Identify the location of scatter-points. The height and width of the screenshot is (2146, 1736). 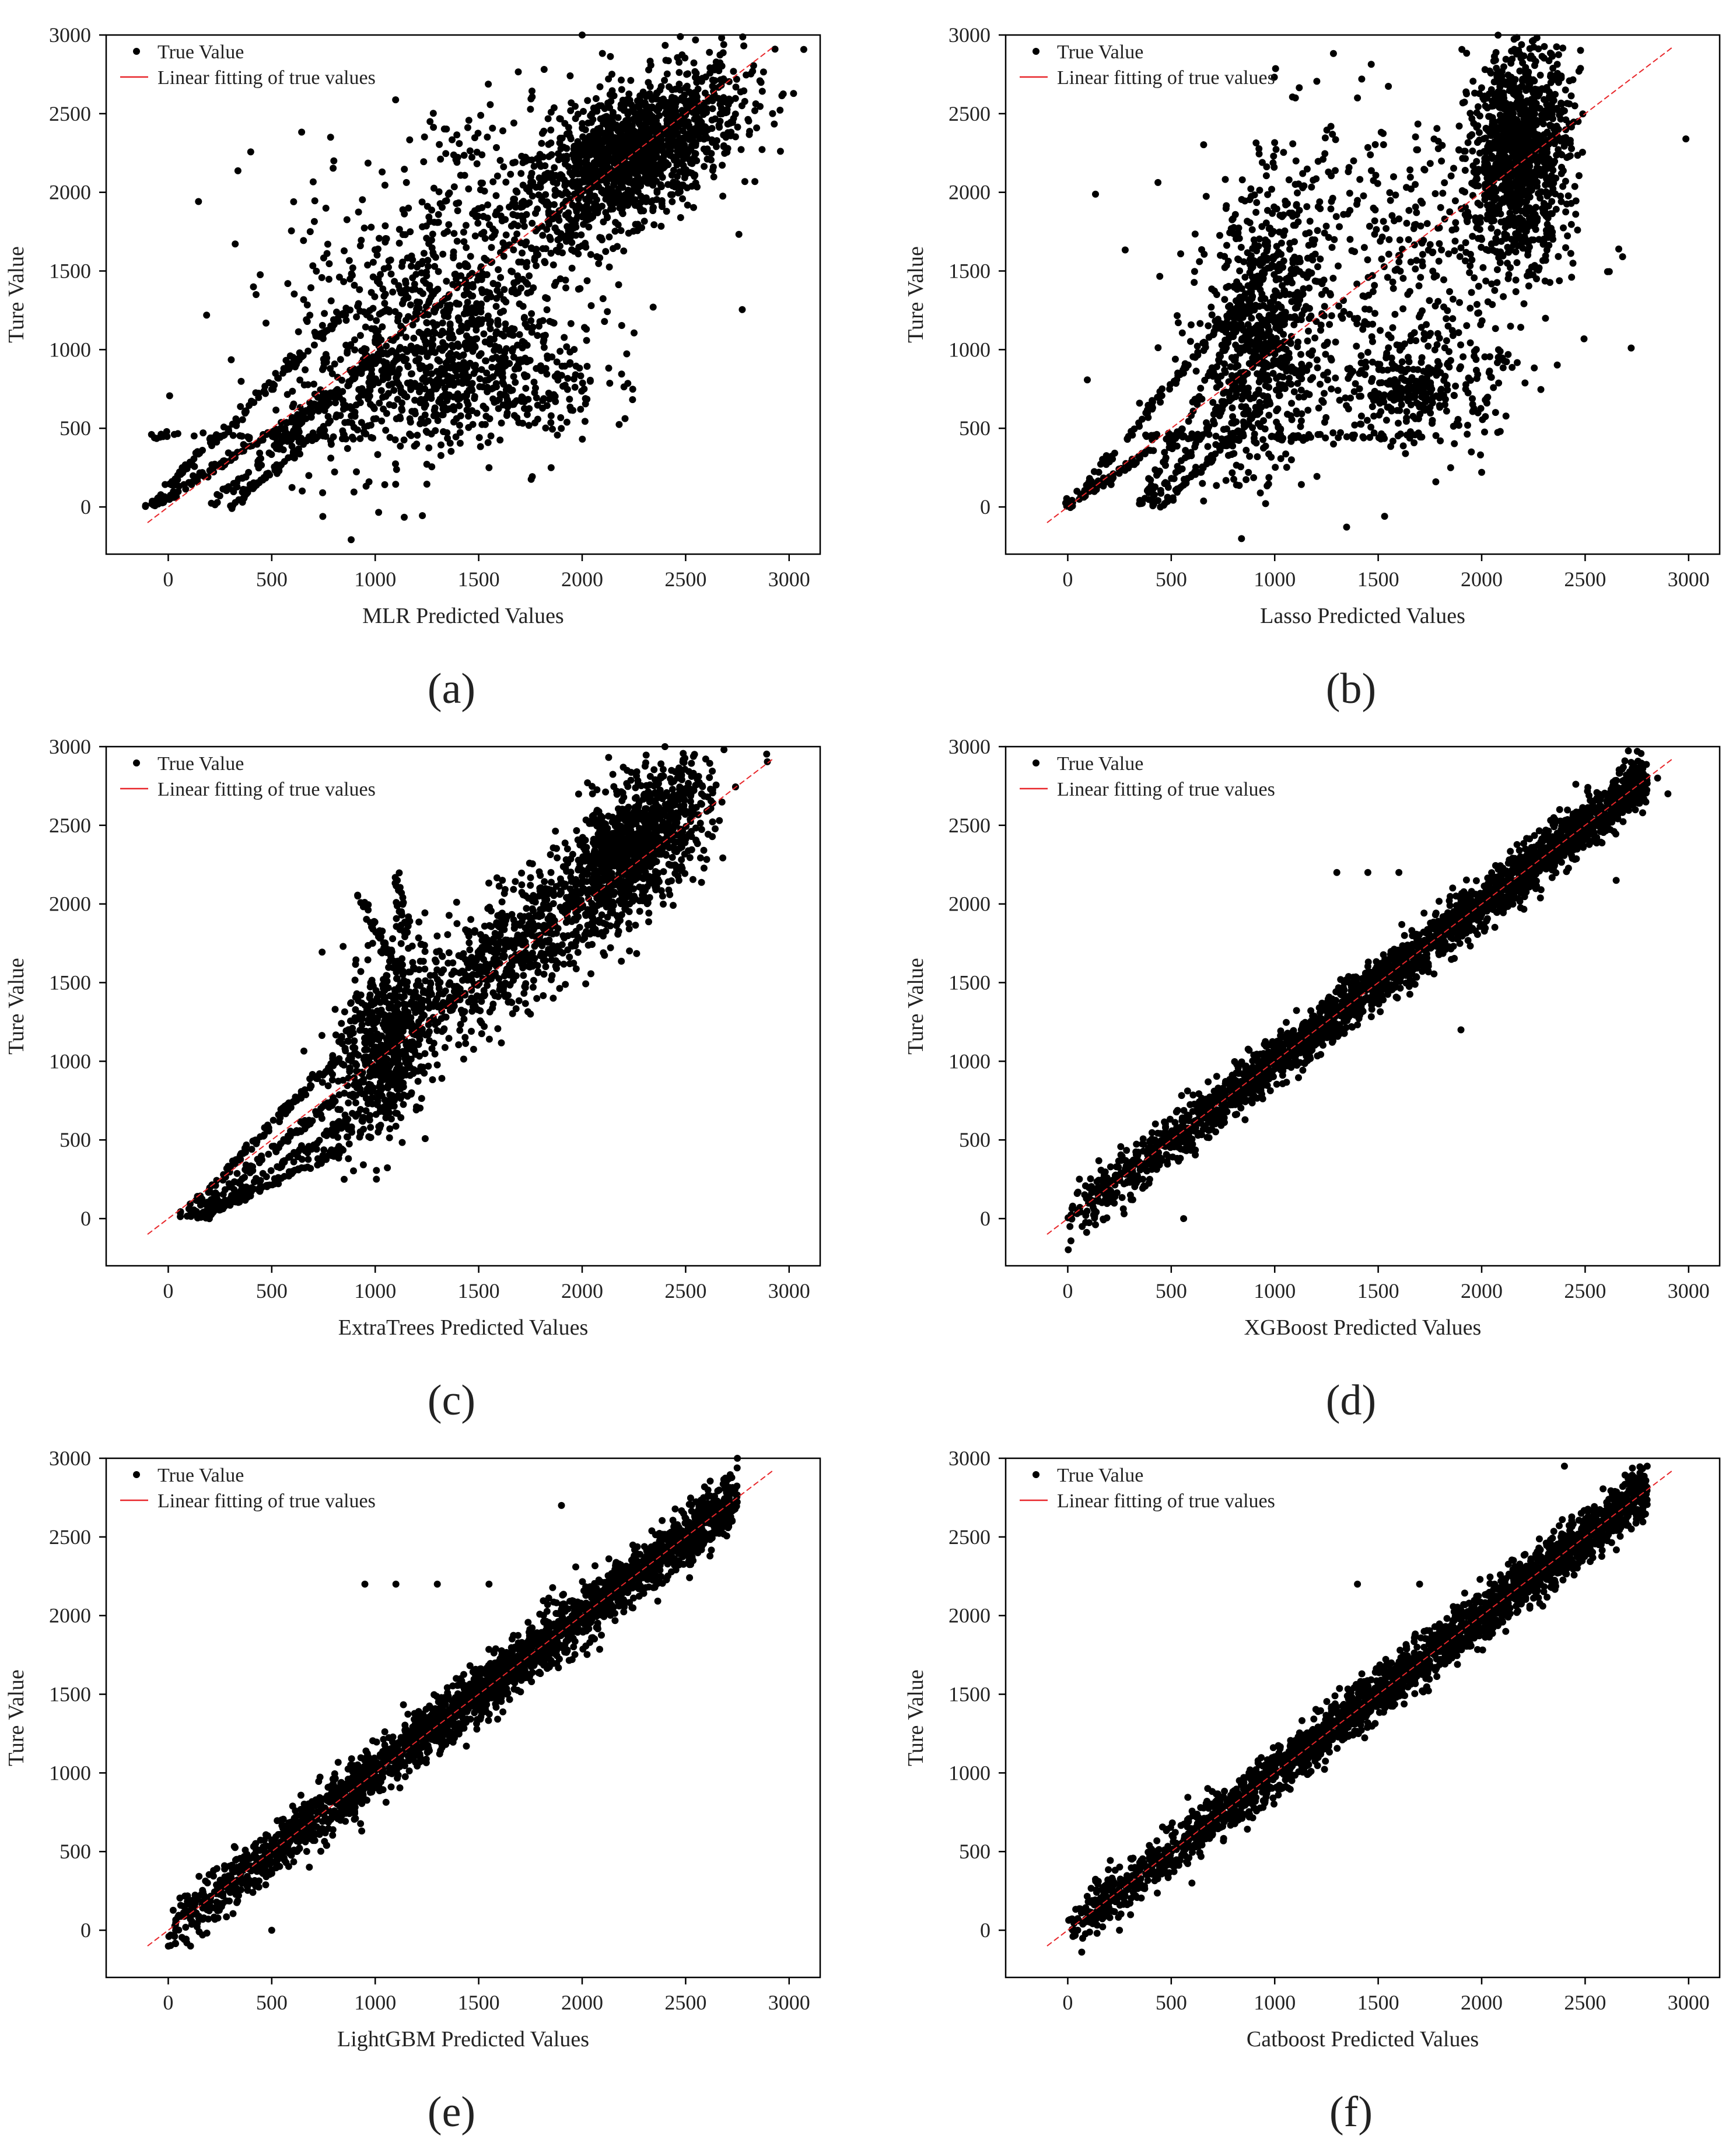
(474, 287).